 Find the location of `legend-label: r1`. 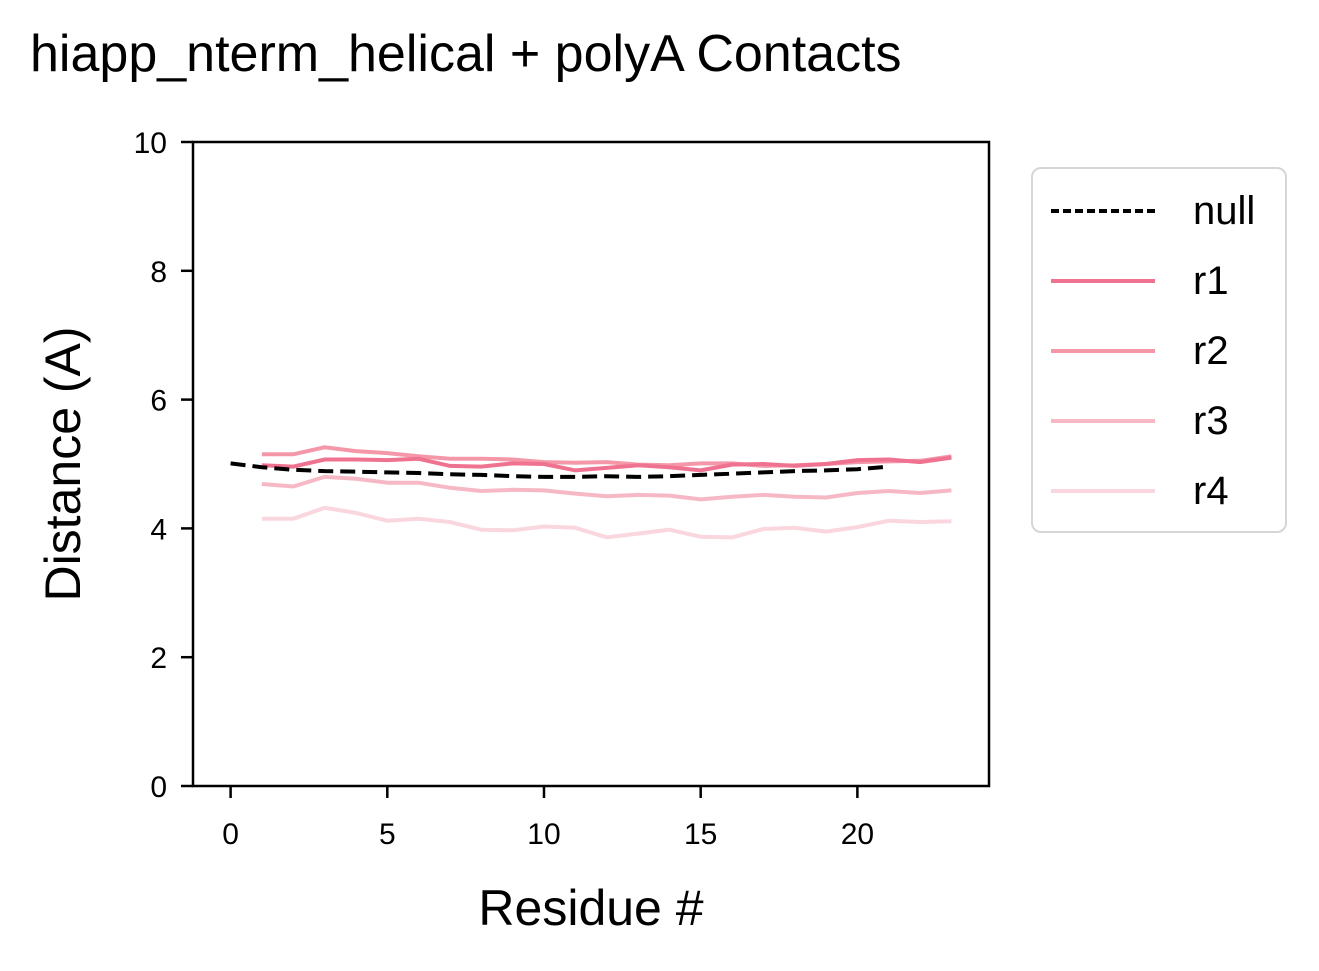

legend-label: r1 is located at coordinates (1211, 281).